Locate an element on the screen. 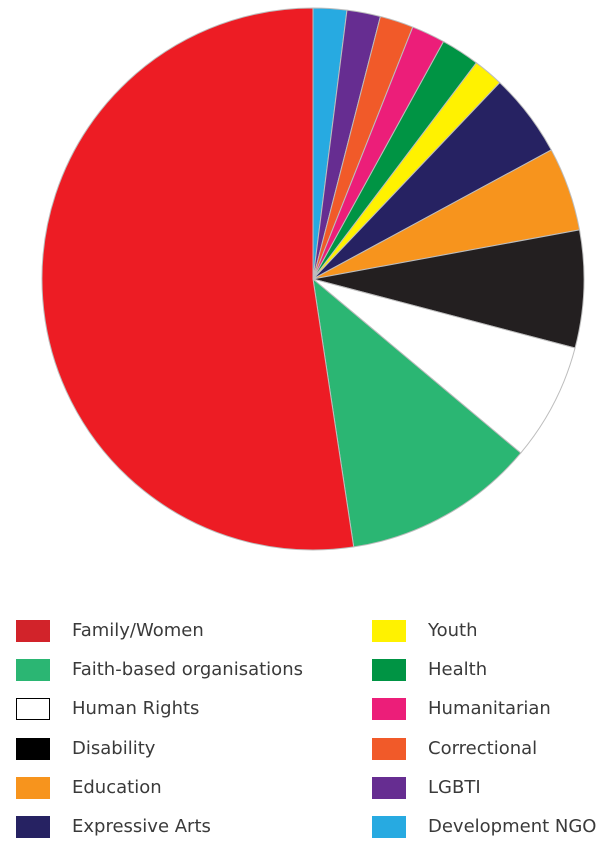  pie-slice-human-rights is located at coordinates (444, 366).